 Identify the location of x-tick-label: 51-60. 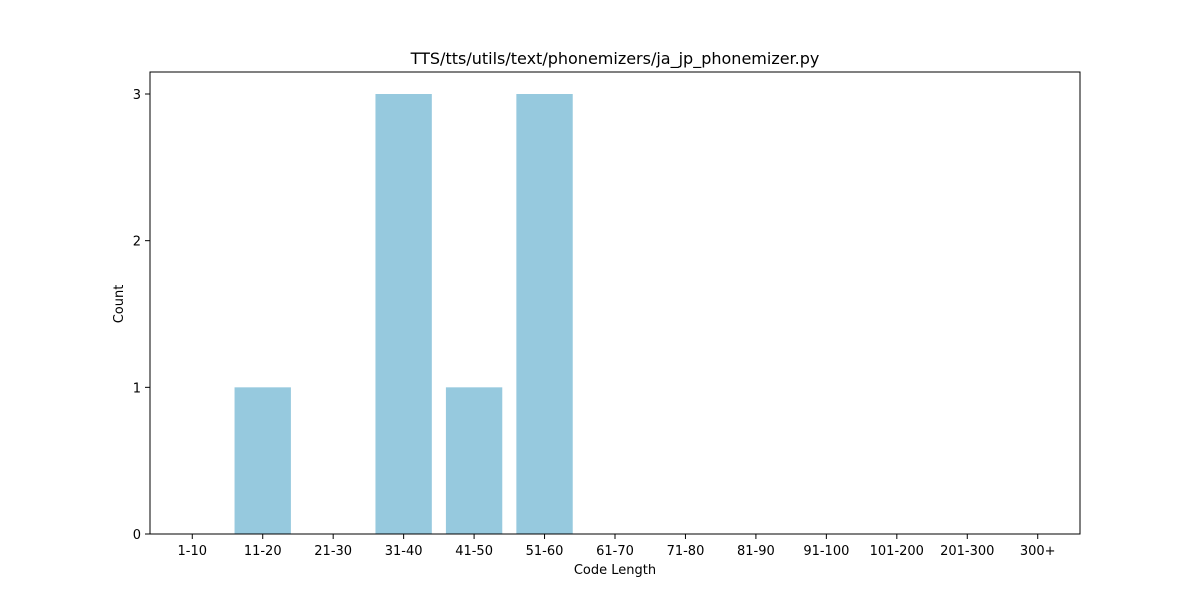
(545, 551).